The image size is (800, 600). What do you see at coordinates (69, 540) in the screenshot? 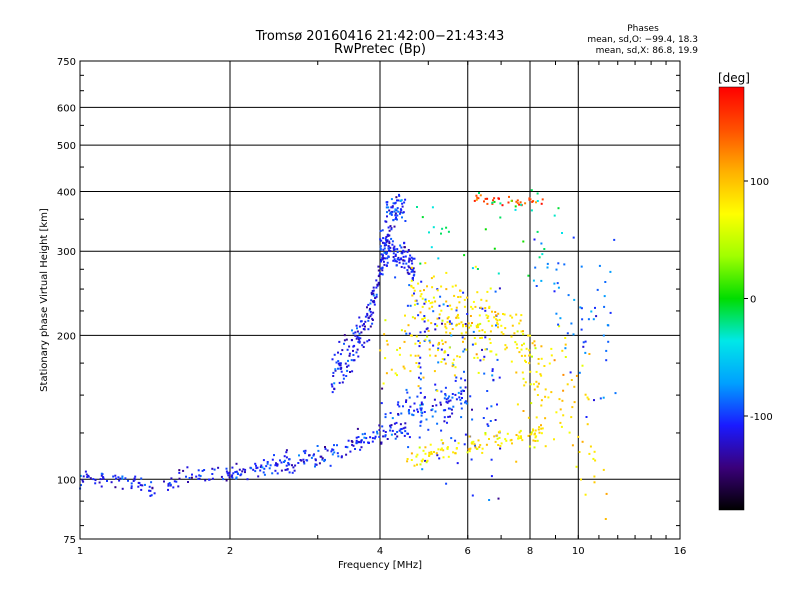
I see `y-tick-label: 75` at bounding box center [69, 540].